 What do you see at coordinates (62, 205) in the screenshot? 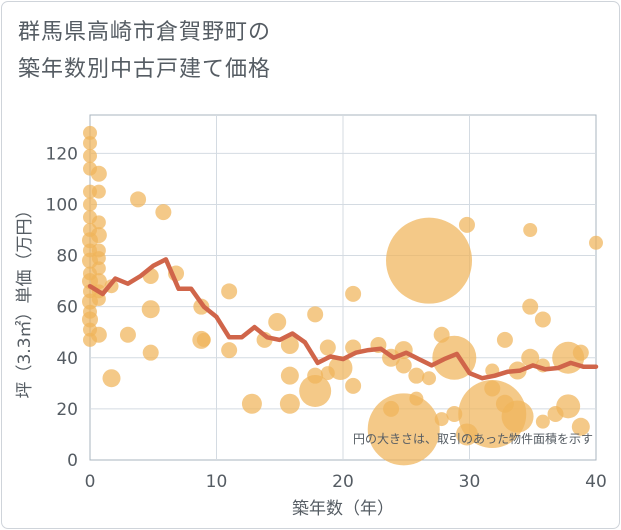
I see `y-tick-label: 100` at bounding box center [62, 205].